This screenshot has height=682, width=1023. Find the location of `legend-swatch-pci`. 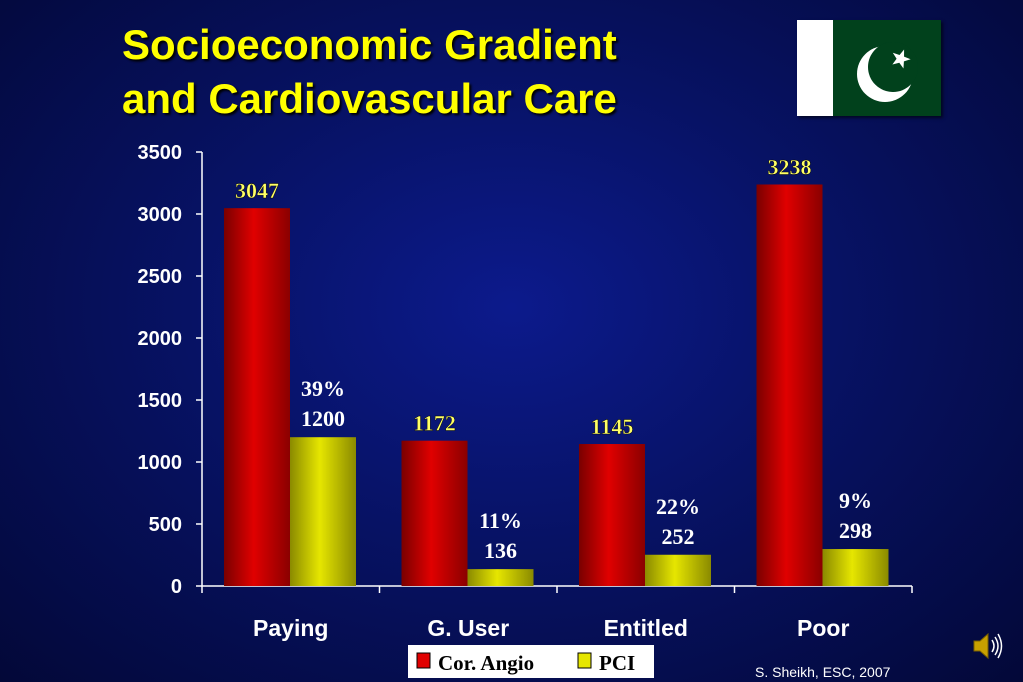

legend-swatch-pci is located at coordinates (584, 660).